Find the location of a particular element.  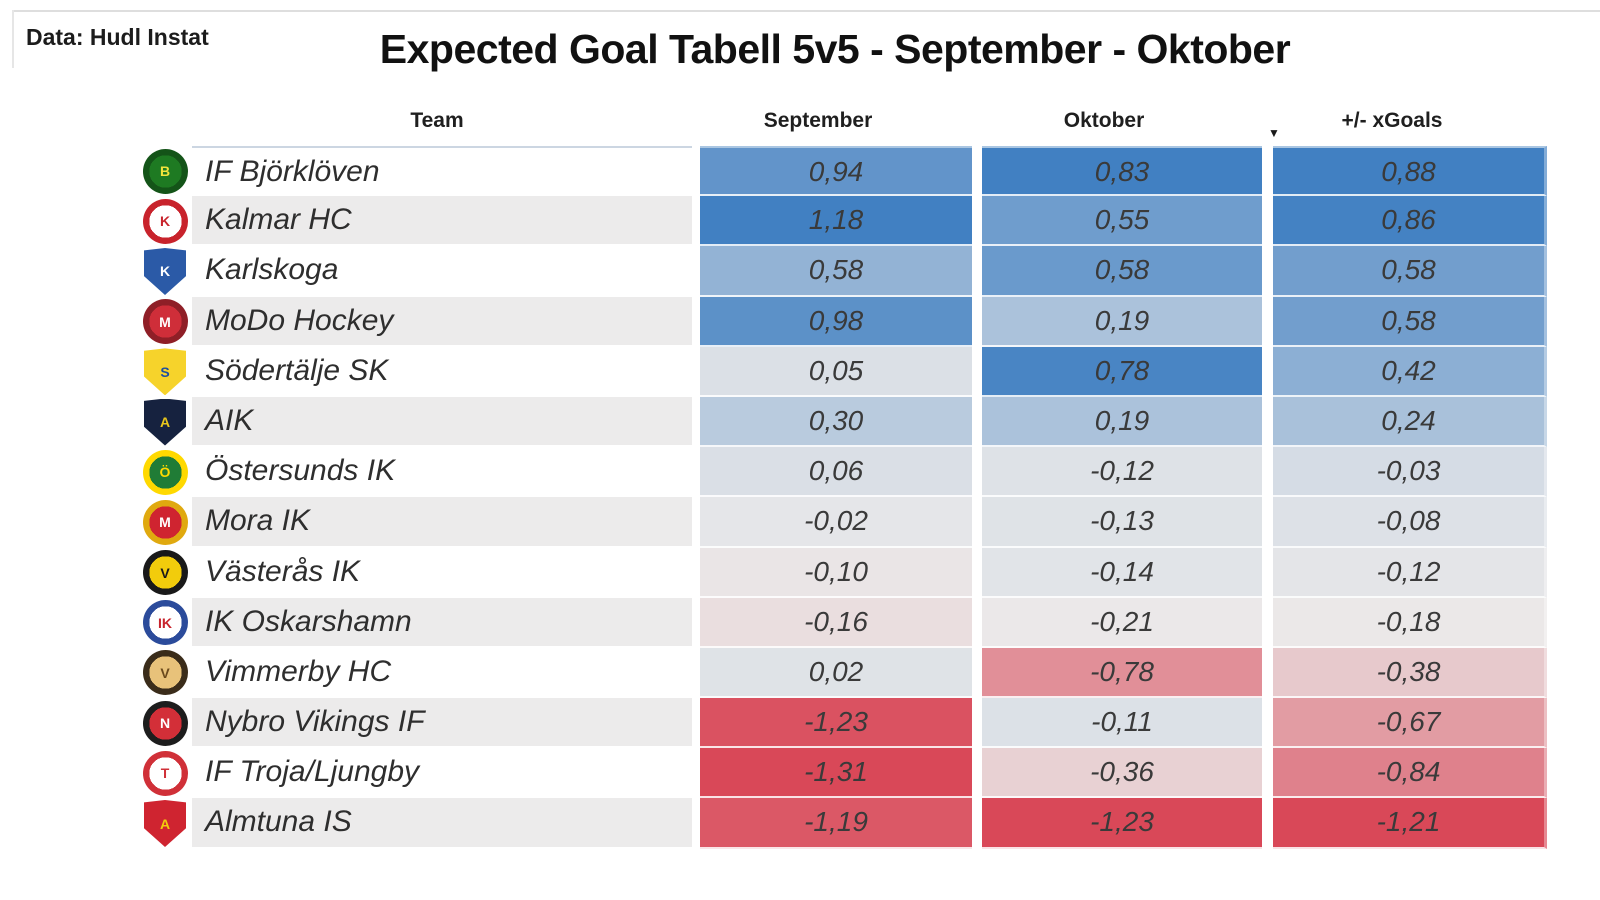

value-xgoals: -0,84 is located at coordinates (1410, 773).